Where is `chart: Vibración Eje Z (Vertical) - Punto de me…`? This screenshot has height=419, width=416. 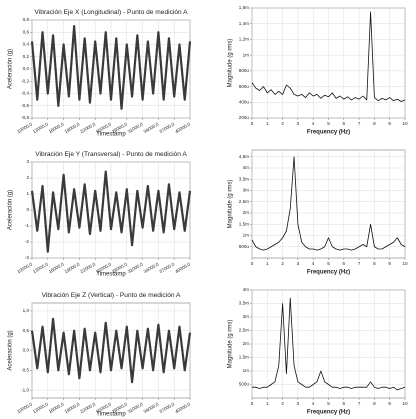 chart: Vibración Eje Z (Vertical) - Punto de me… is located at coordinates (100, 355).